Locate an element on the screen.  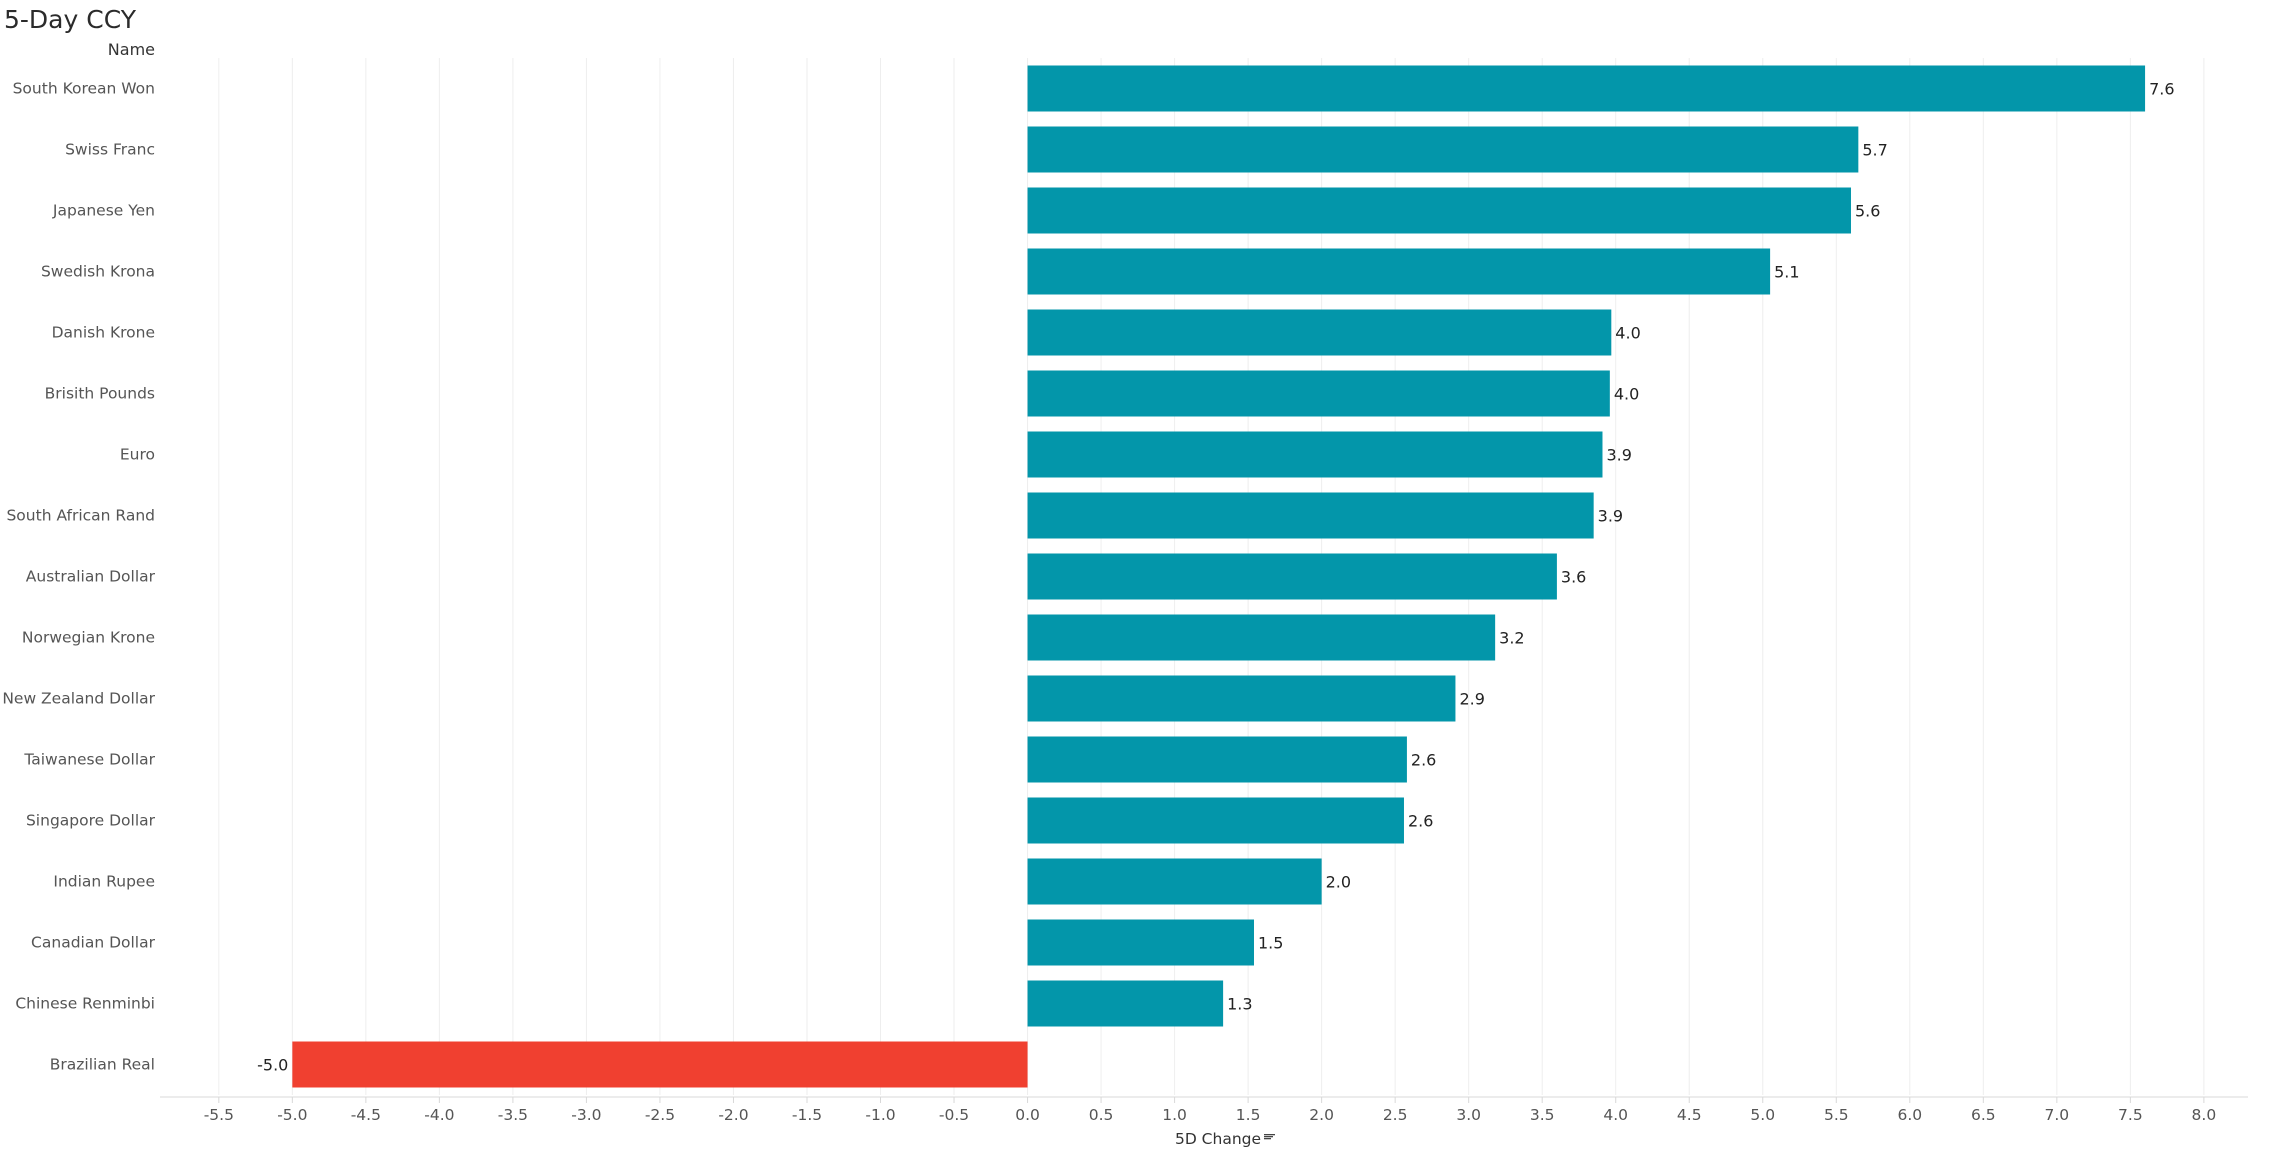
category-label: Singapore Dollar is located at coordinates (91, 821).